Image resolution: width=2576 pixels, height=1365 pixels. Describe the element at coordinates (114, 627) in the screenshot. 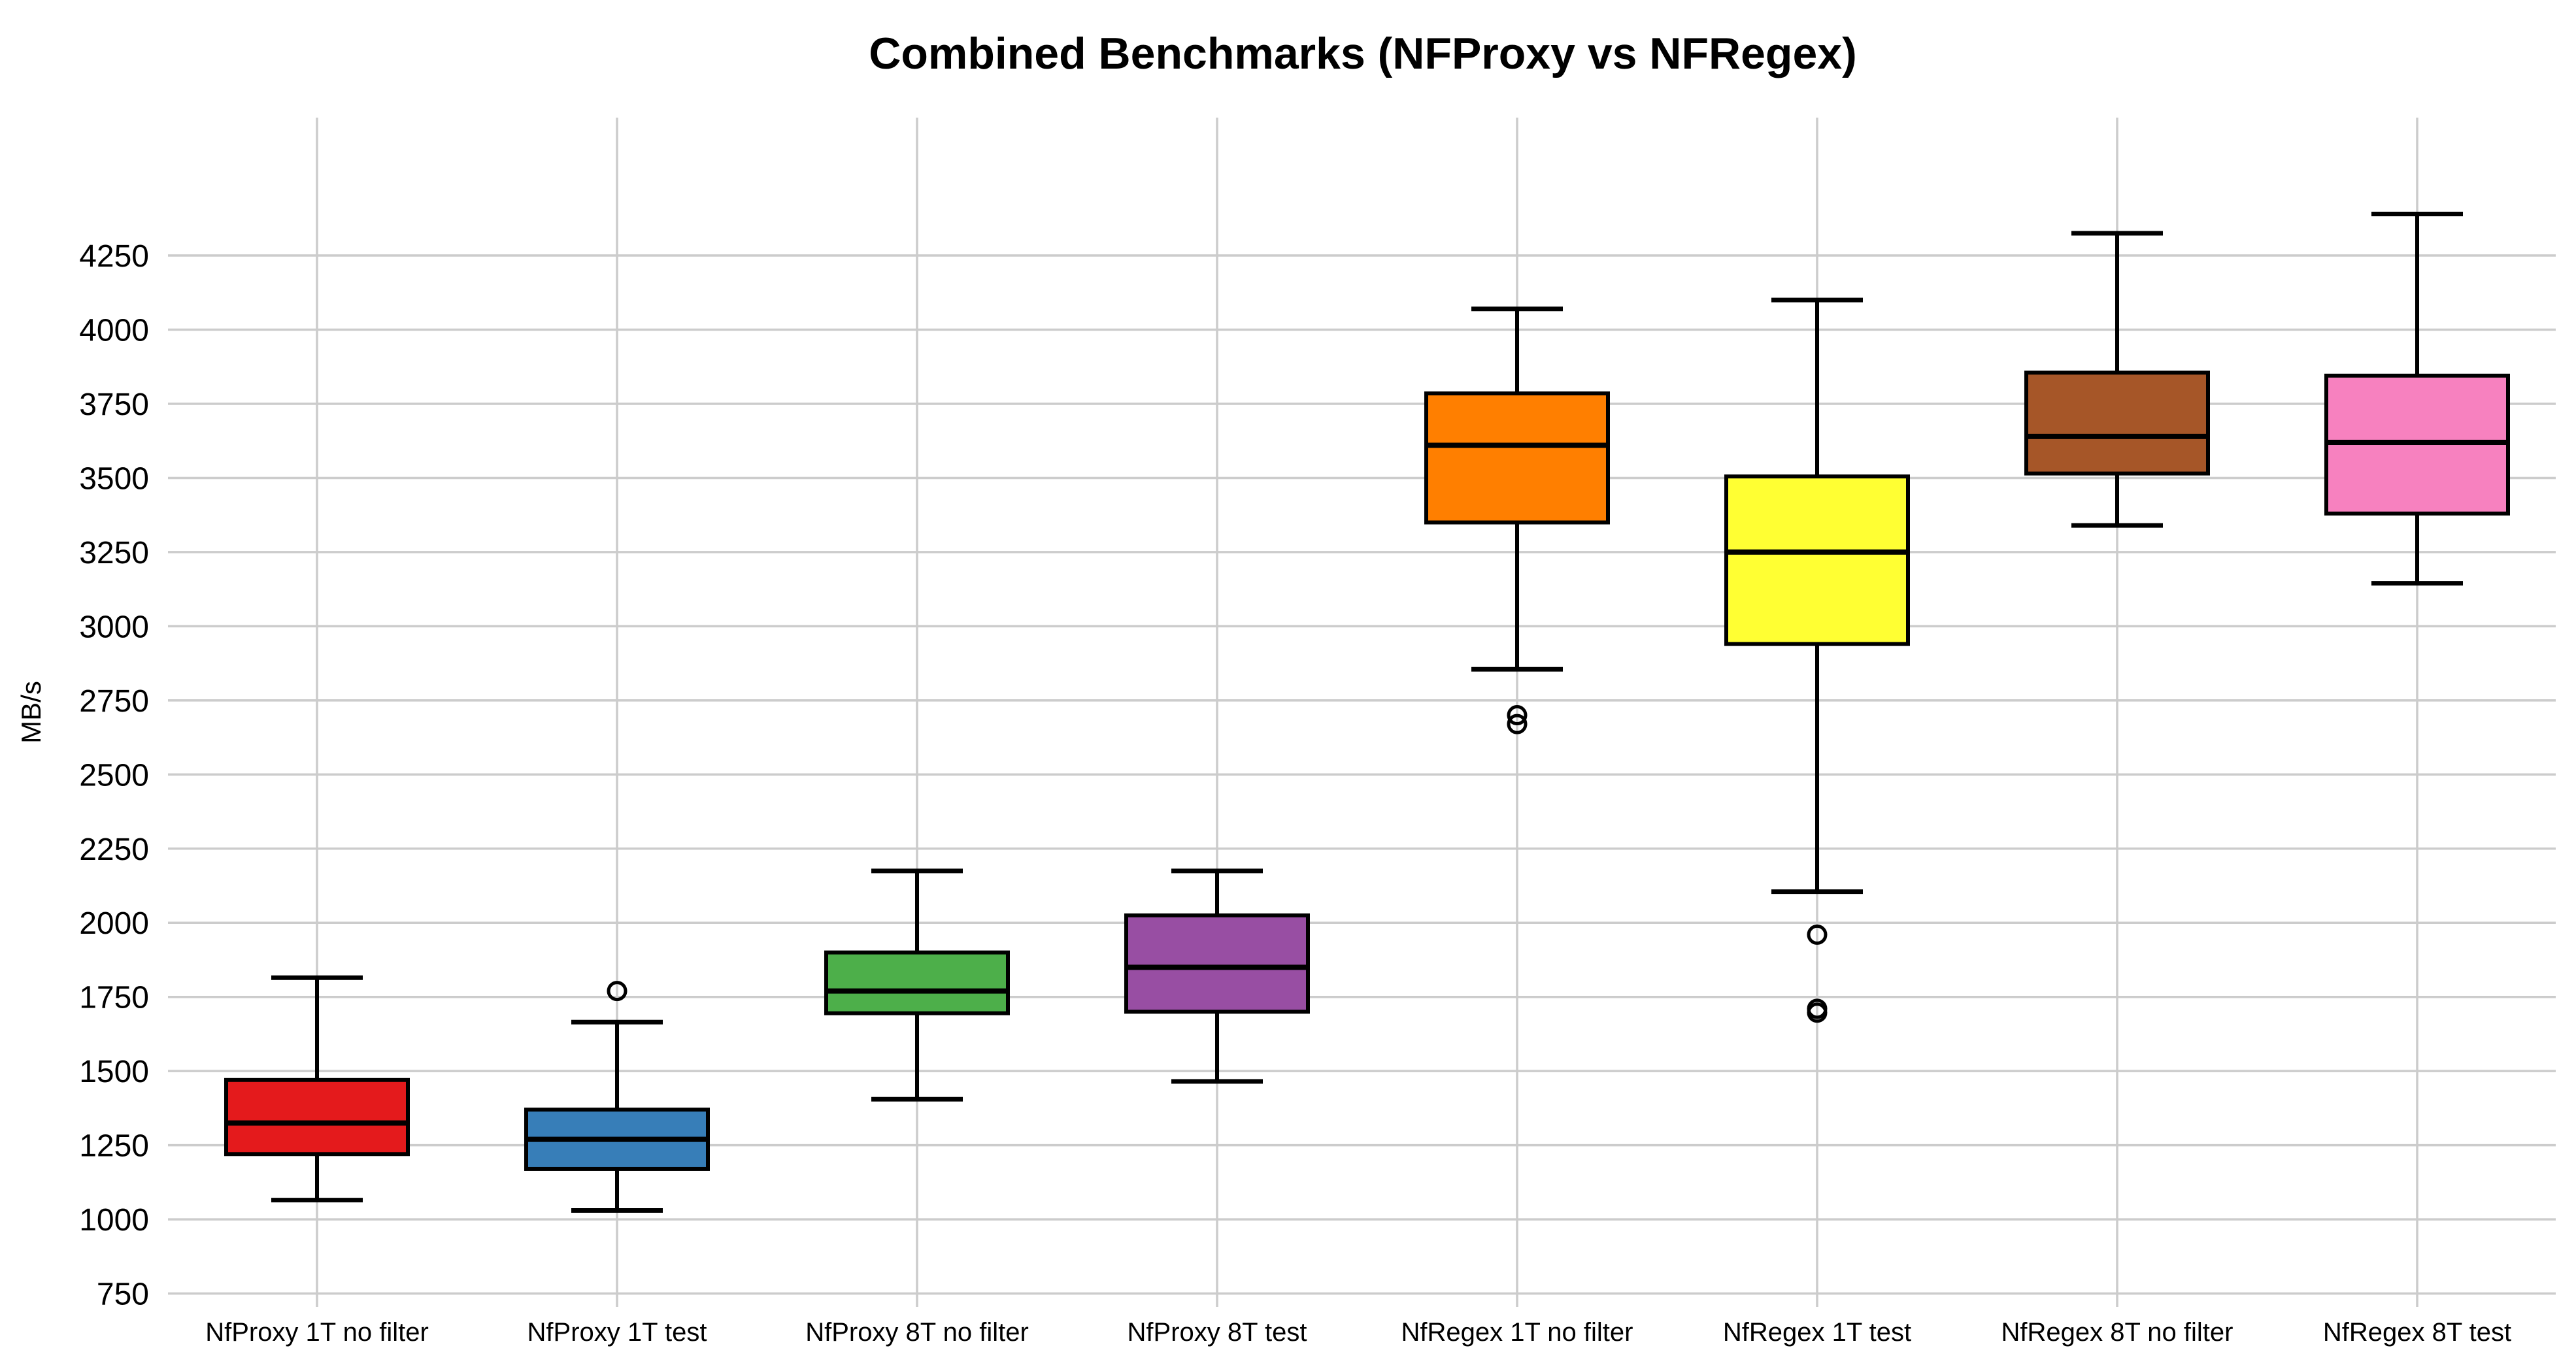

I see `y-tick-label: 3000` at that location.